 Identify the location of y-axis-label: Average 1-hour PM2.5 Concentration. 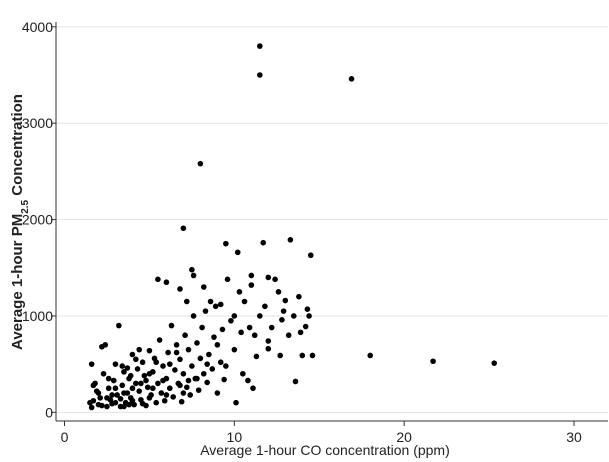
(20, 222).